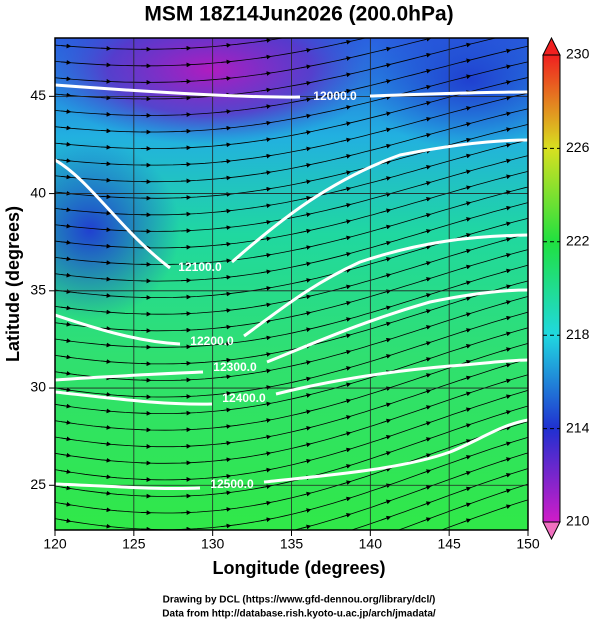 The width and height of the screenshot is (599, 625). What do you see at coordinates (449, 544) in the screenshot?
I see `x-tick-label: 145` at bounding box center [449, 544].